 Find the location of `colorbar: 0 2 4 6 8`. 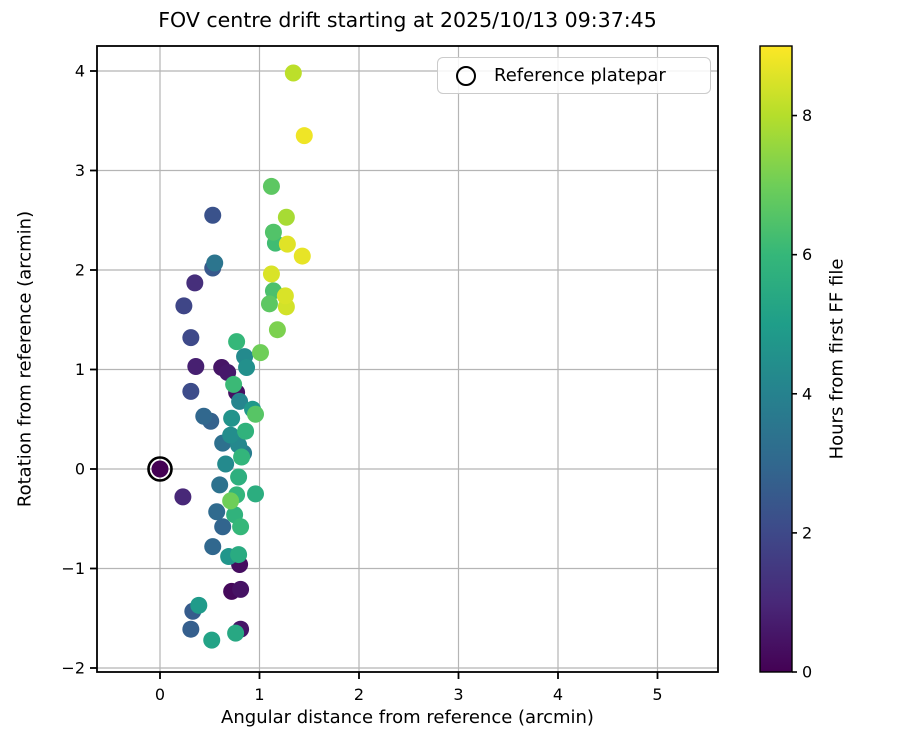

colorbar: 0 2 4 6 8 is located at coordinates (785, 363).